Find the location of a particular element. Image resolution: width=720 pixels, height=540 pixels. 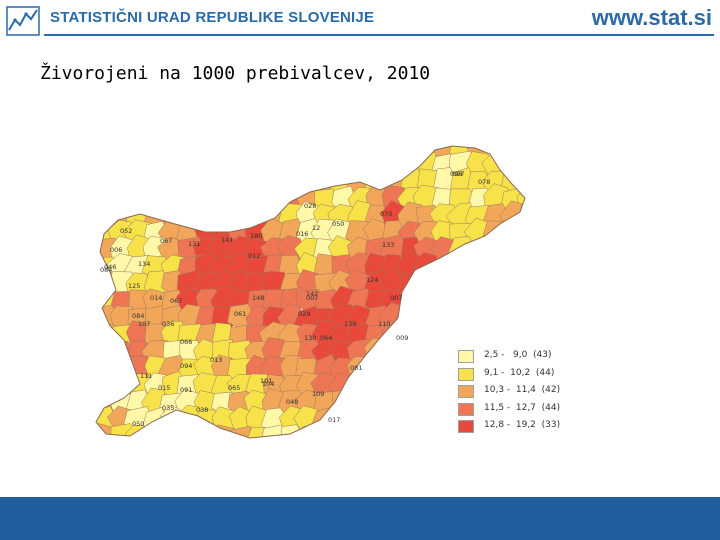

municipality-label: 180 is located at coordinates (256, 236).